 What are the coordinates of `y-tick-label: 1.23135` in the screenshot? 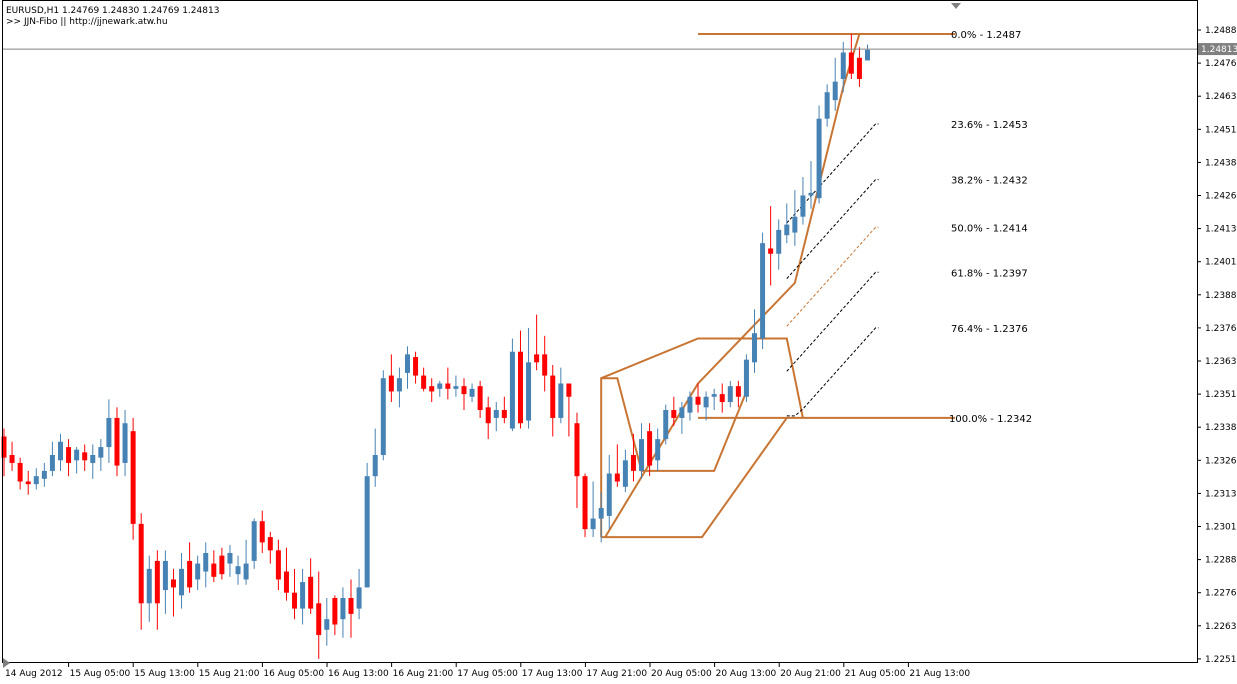 It's located at (1221, 494).